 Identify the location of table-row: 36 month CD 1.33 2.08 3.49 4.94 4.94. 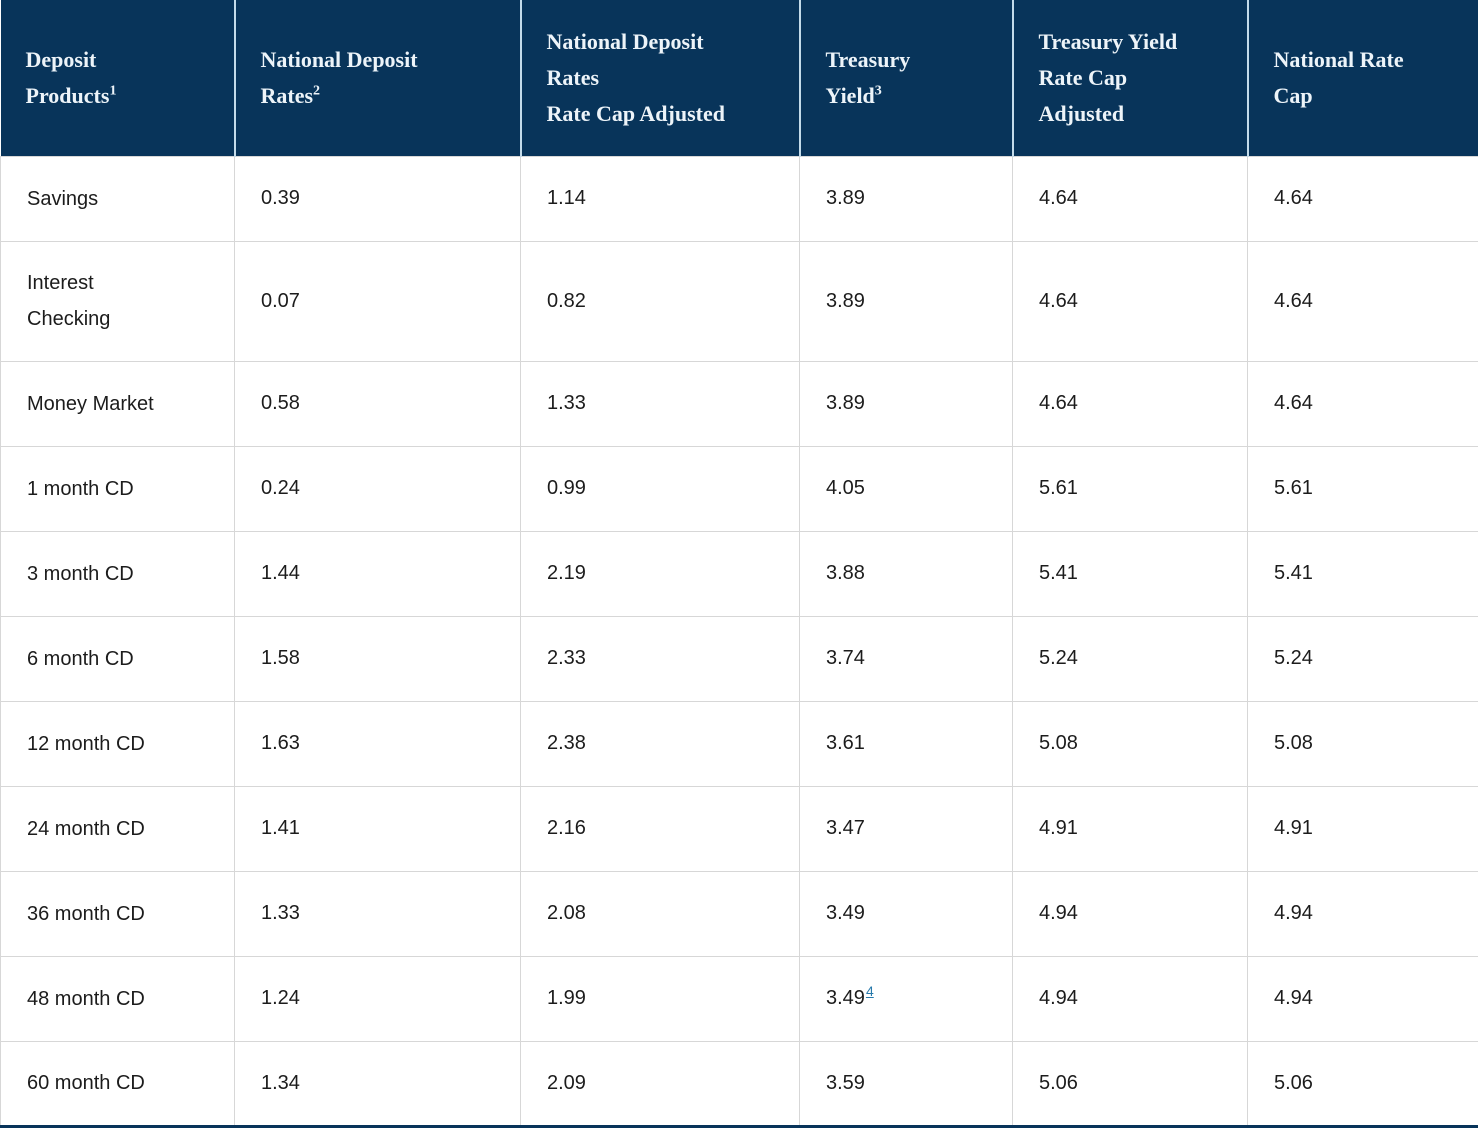
(739, 913).